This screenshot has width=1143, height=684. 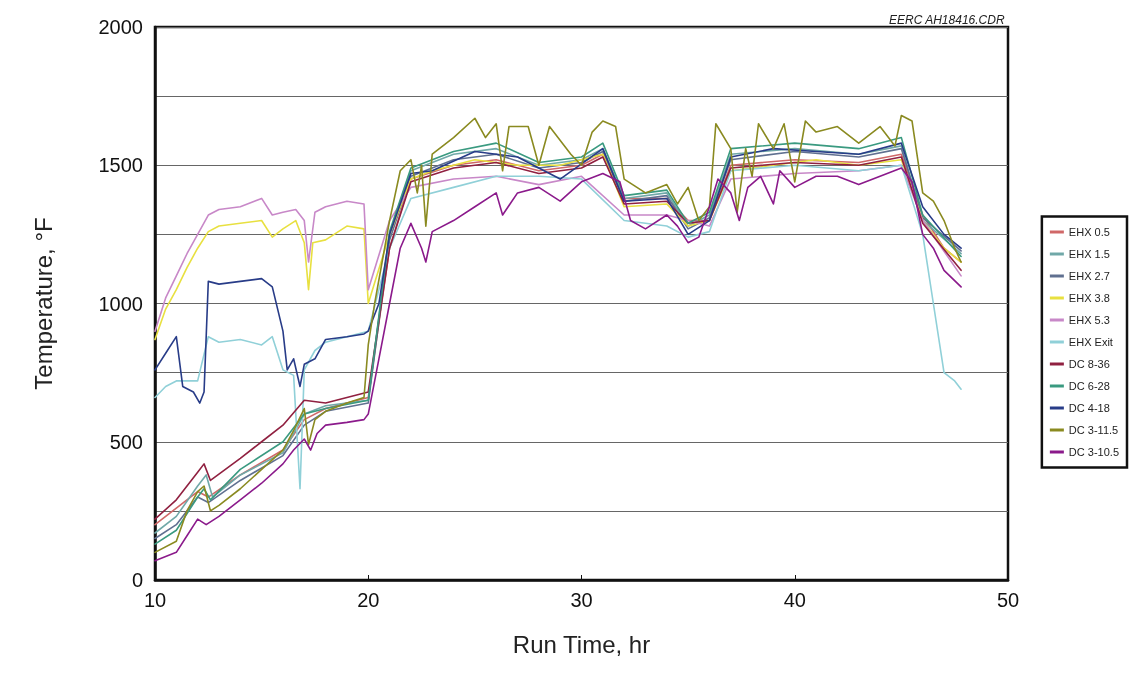 I want to click on legend-label: EHX 0.5, so click(x=1089, y=232).